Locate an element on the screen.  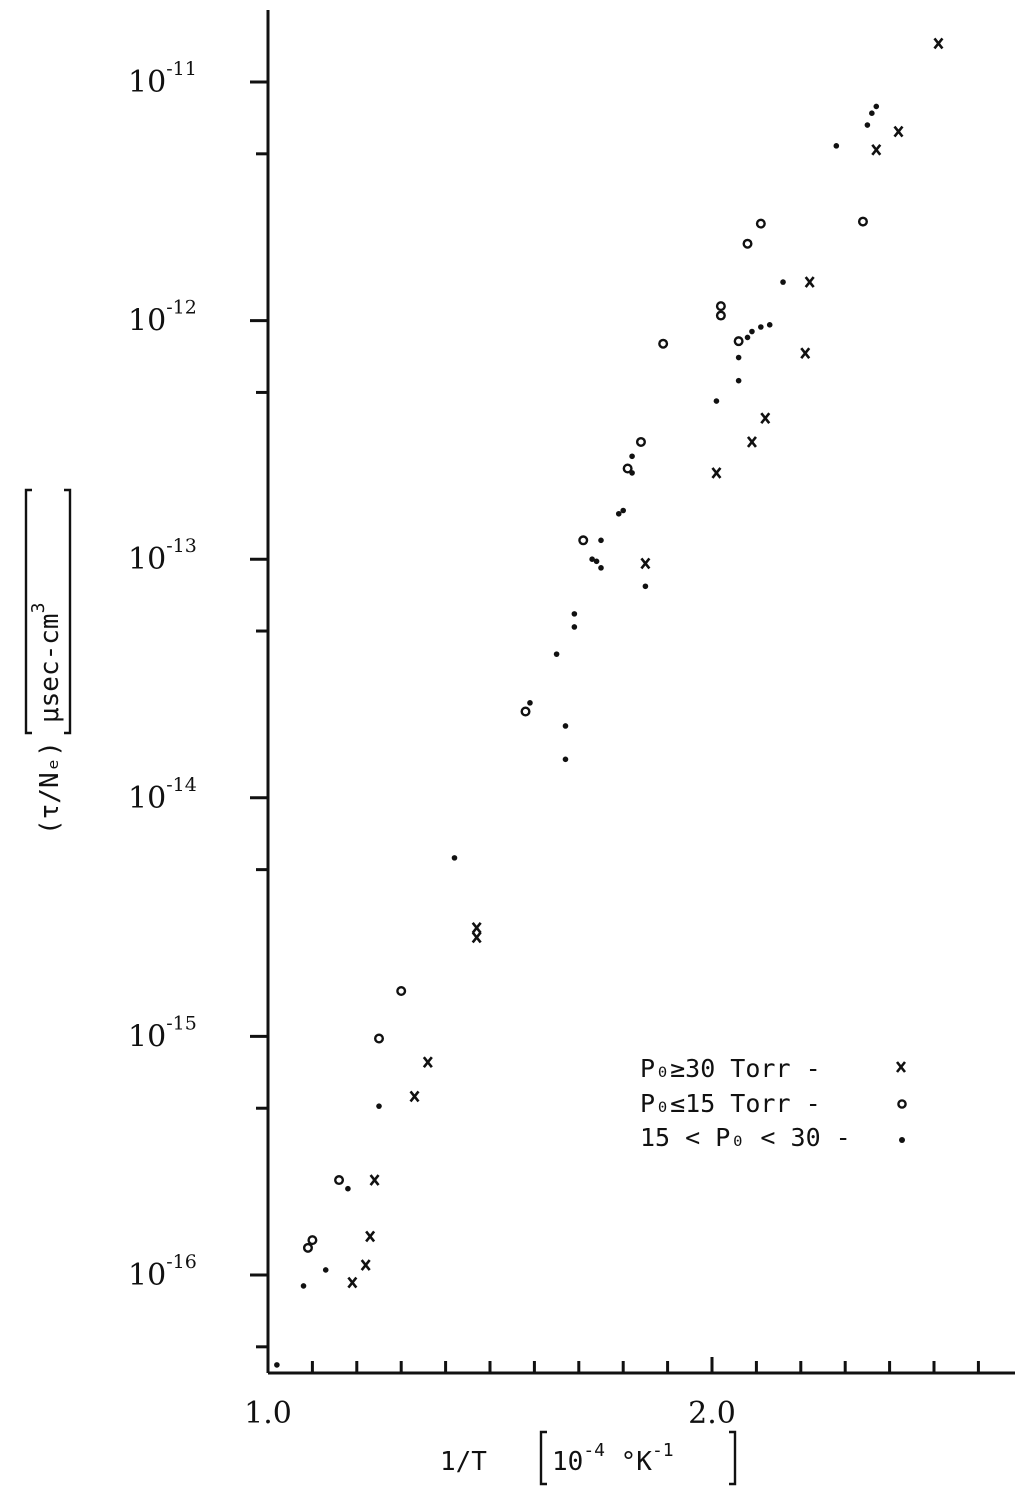
y-axis-unit: μsec-cm3 is located at coordinates (46, 663).